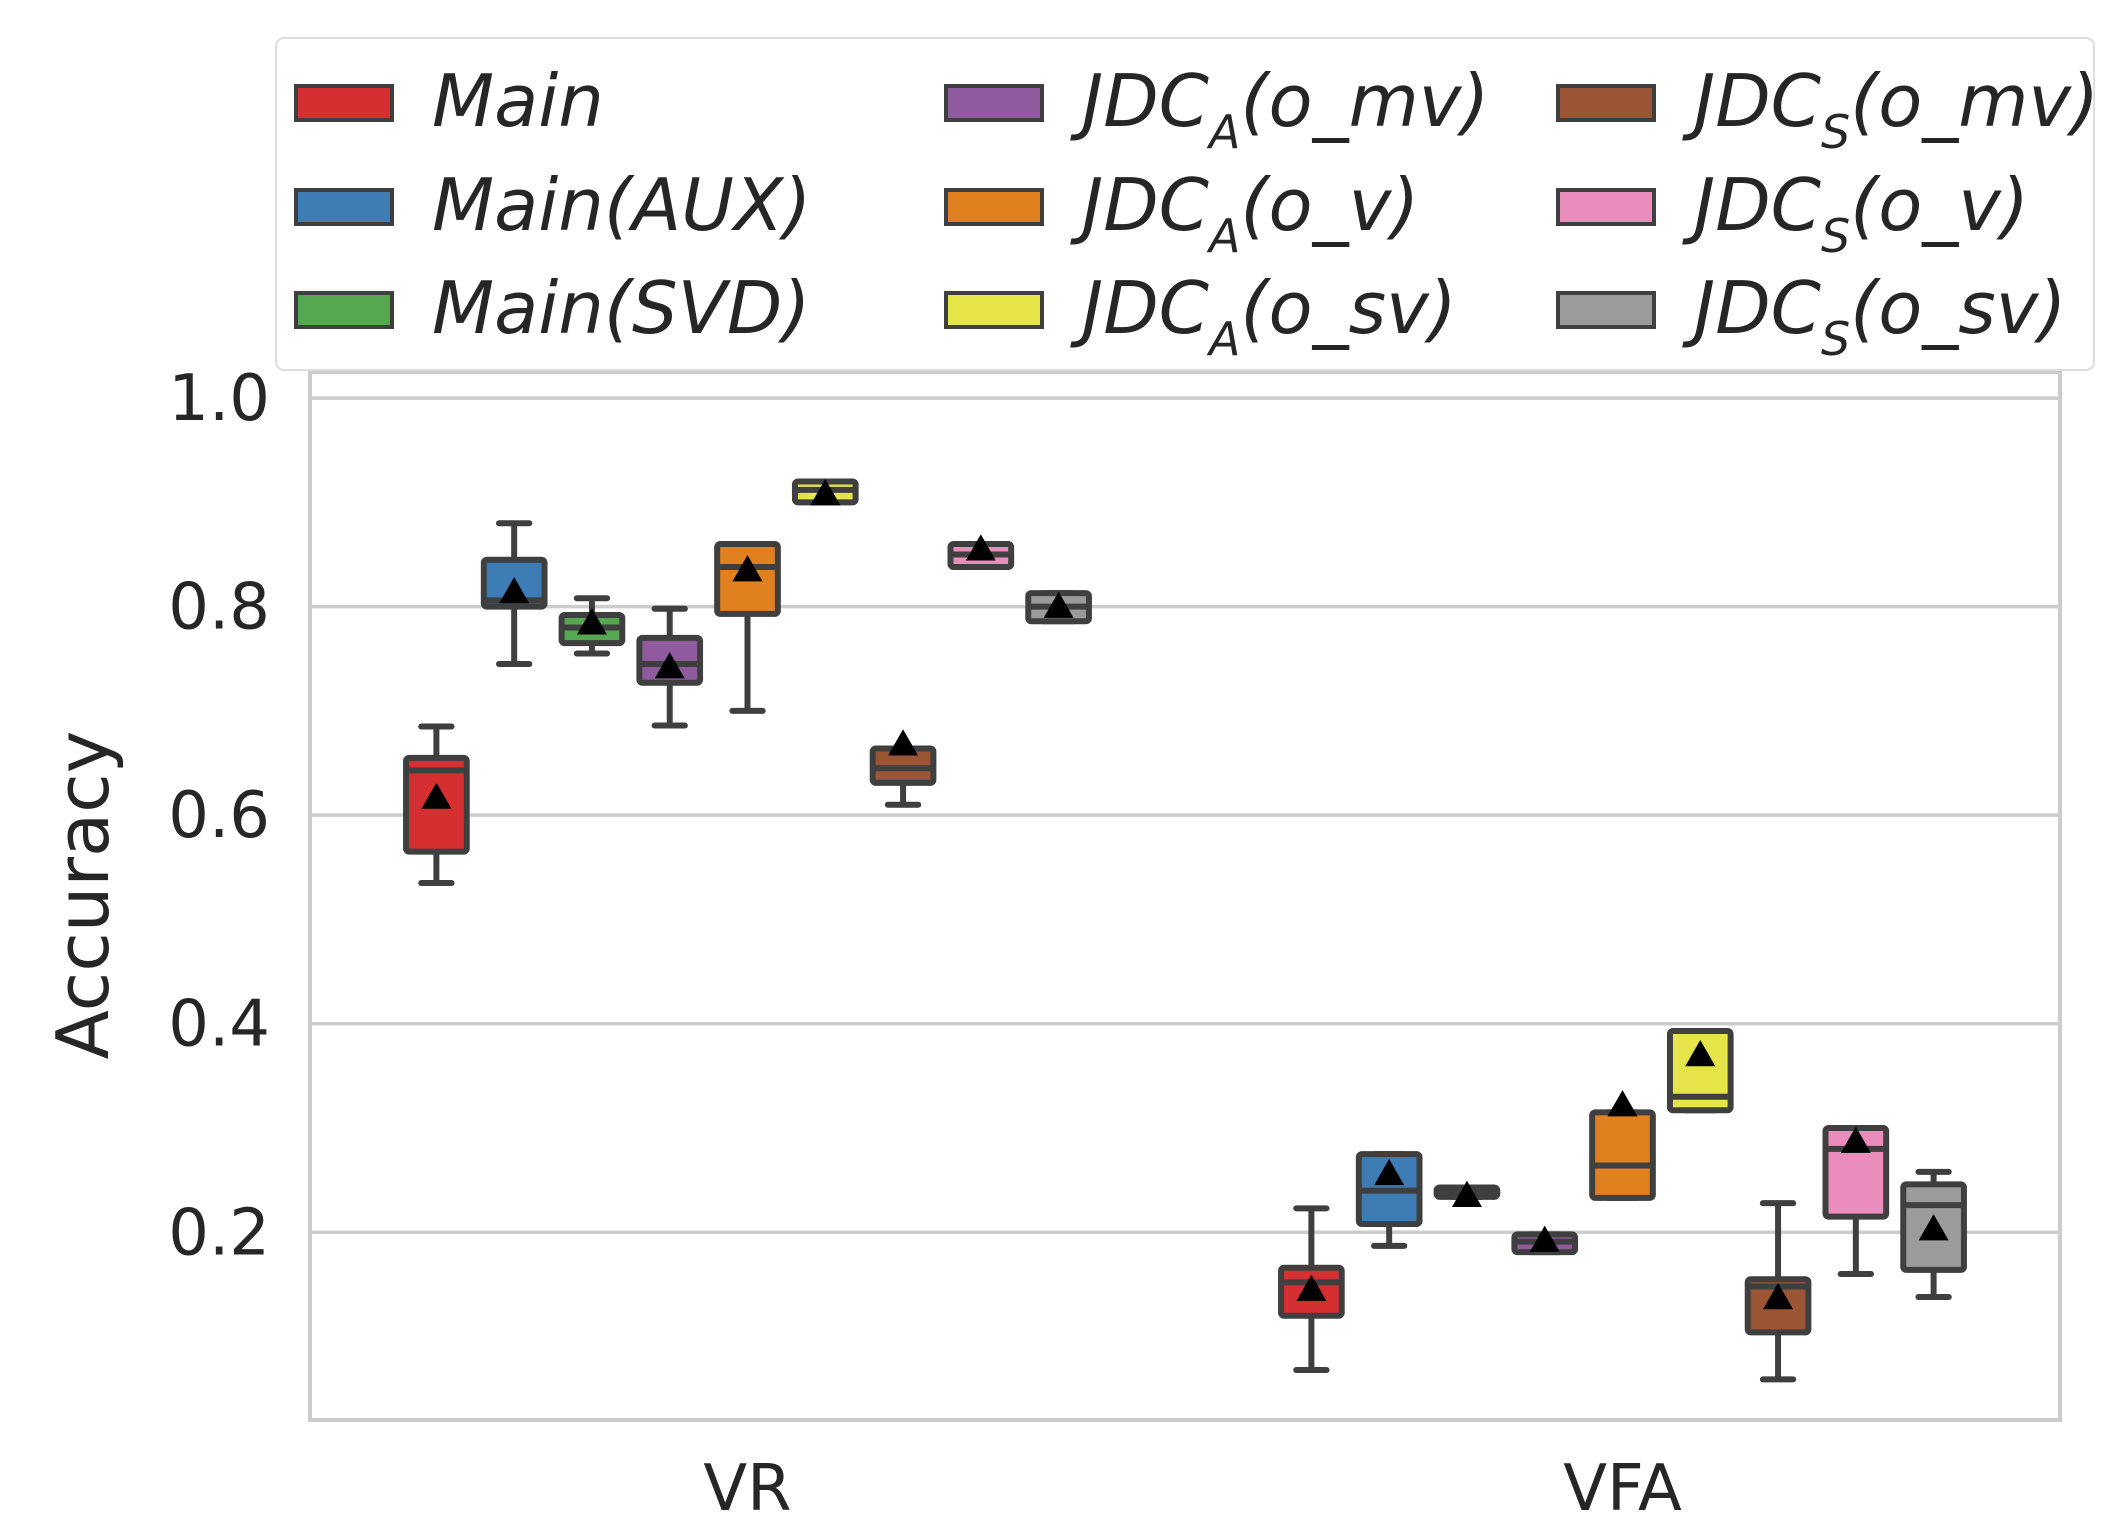 The width and height of the screenshot is (2115, 1530). Describe the element at coordinates (1856, 1201) in the screenshot. I see `box-JDC_S(o_v)-VFA` at that location.